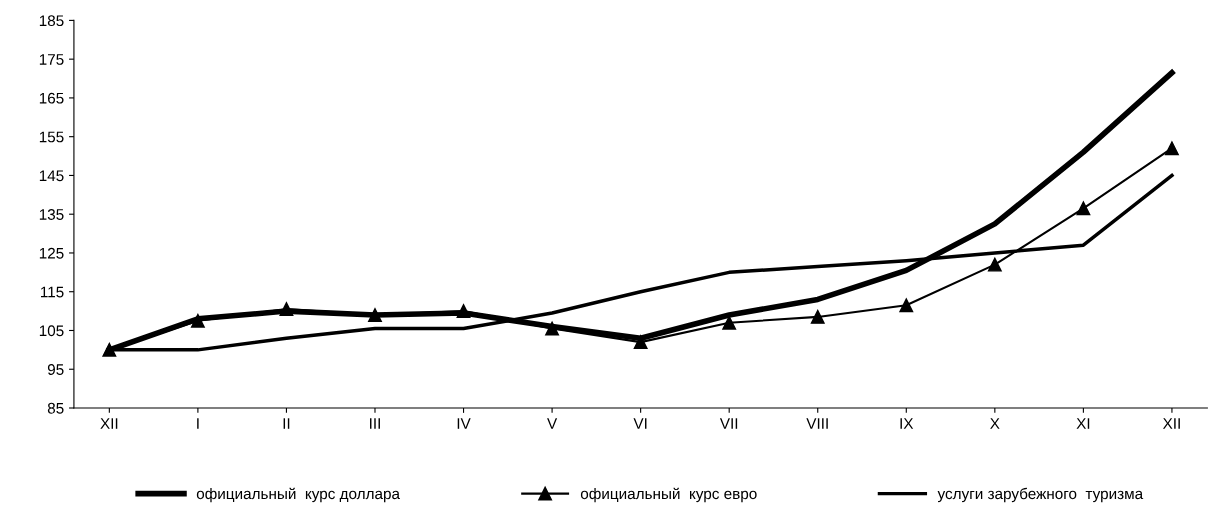 Image resolution: width=1232 pixels, height=510 pixels. What do you see at coordinates (198, 423) in the screenshot?
I see `x-tick-label: I` at bounding box center [198, 423].